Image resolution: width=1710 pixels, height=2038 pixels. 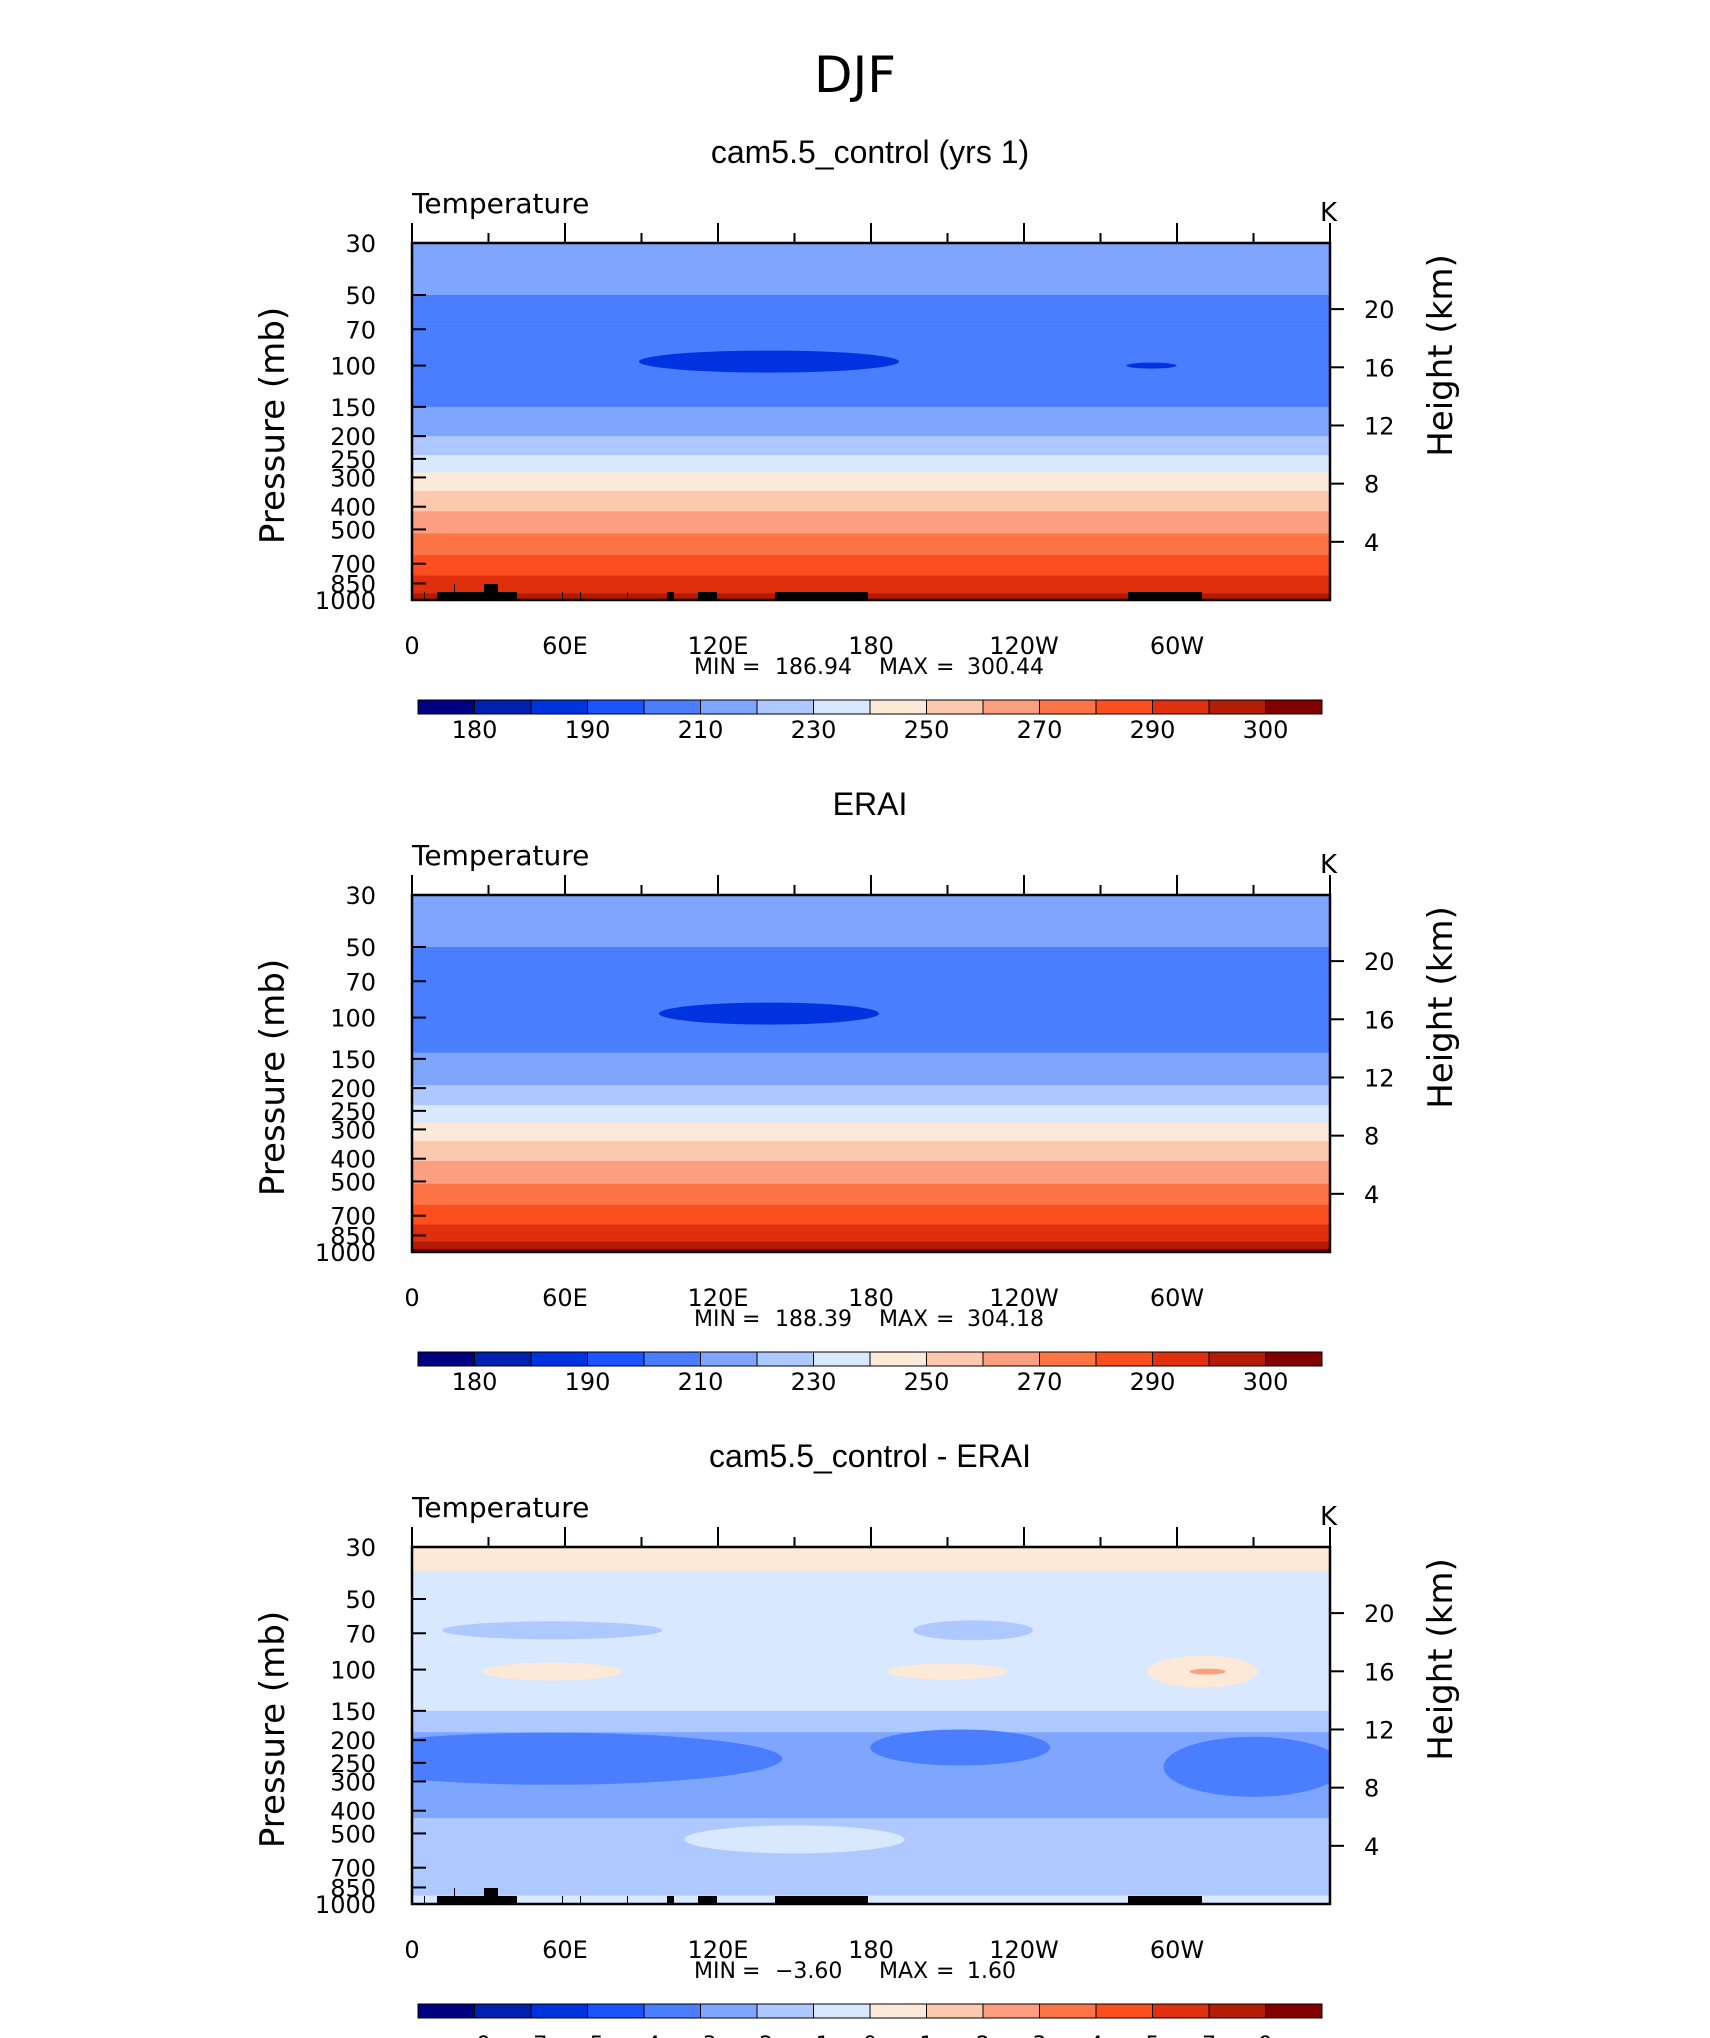 What do you see at coordinates (1371, 1789) in the screenshot?
I see `y2-tick-label: 8` at bounding box center [1371, 1789].